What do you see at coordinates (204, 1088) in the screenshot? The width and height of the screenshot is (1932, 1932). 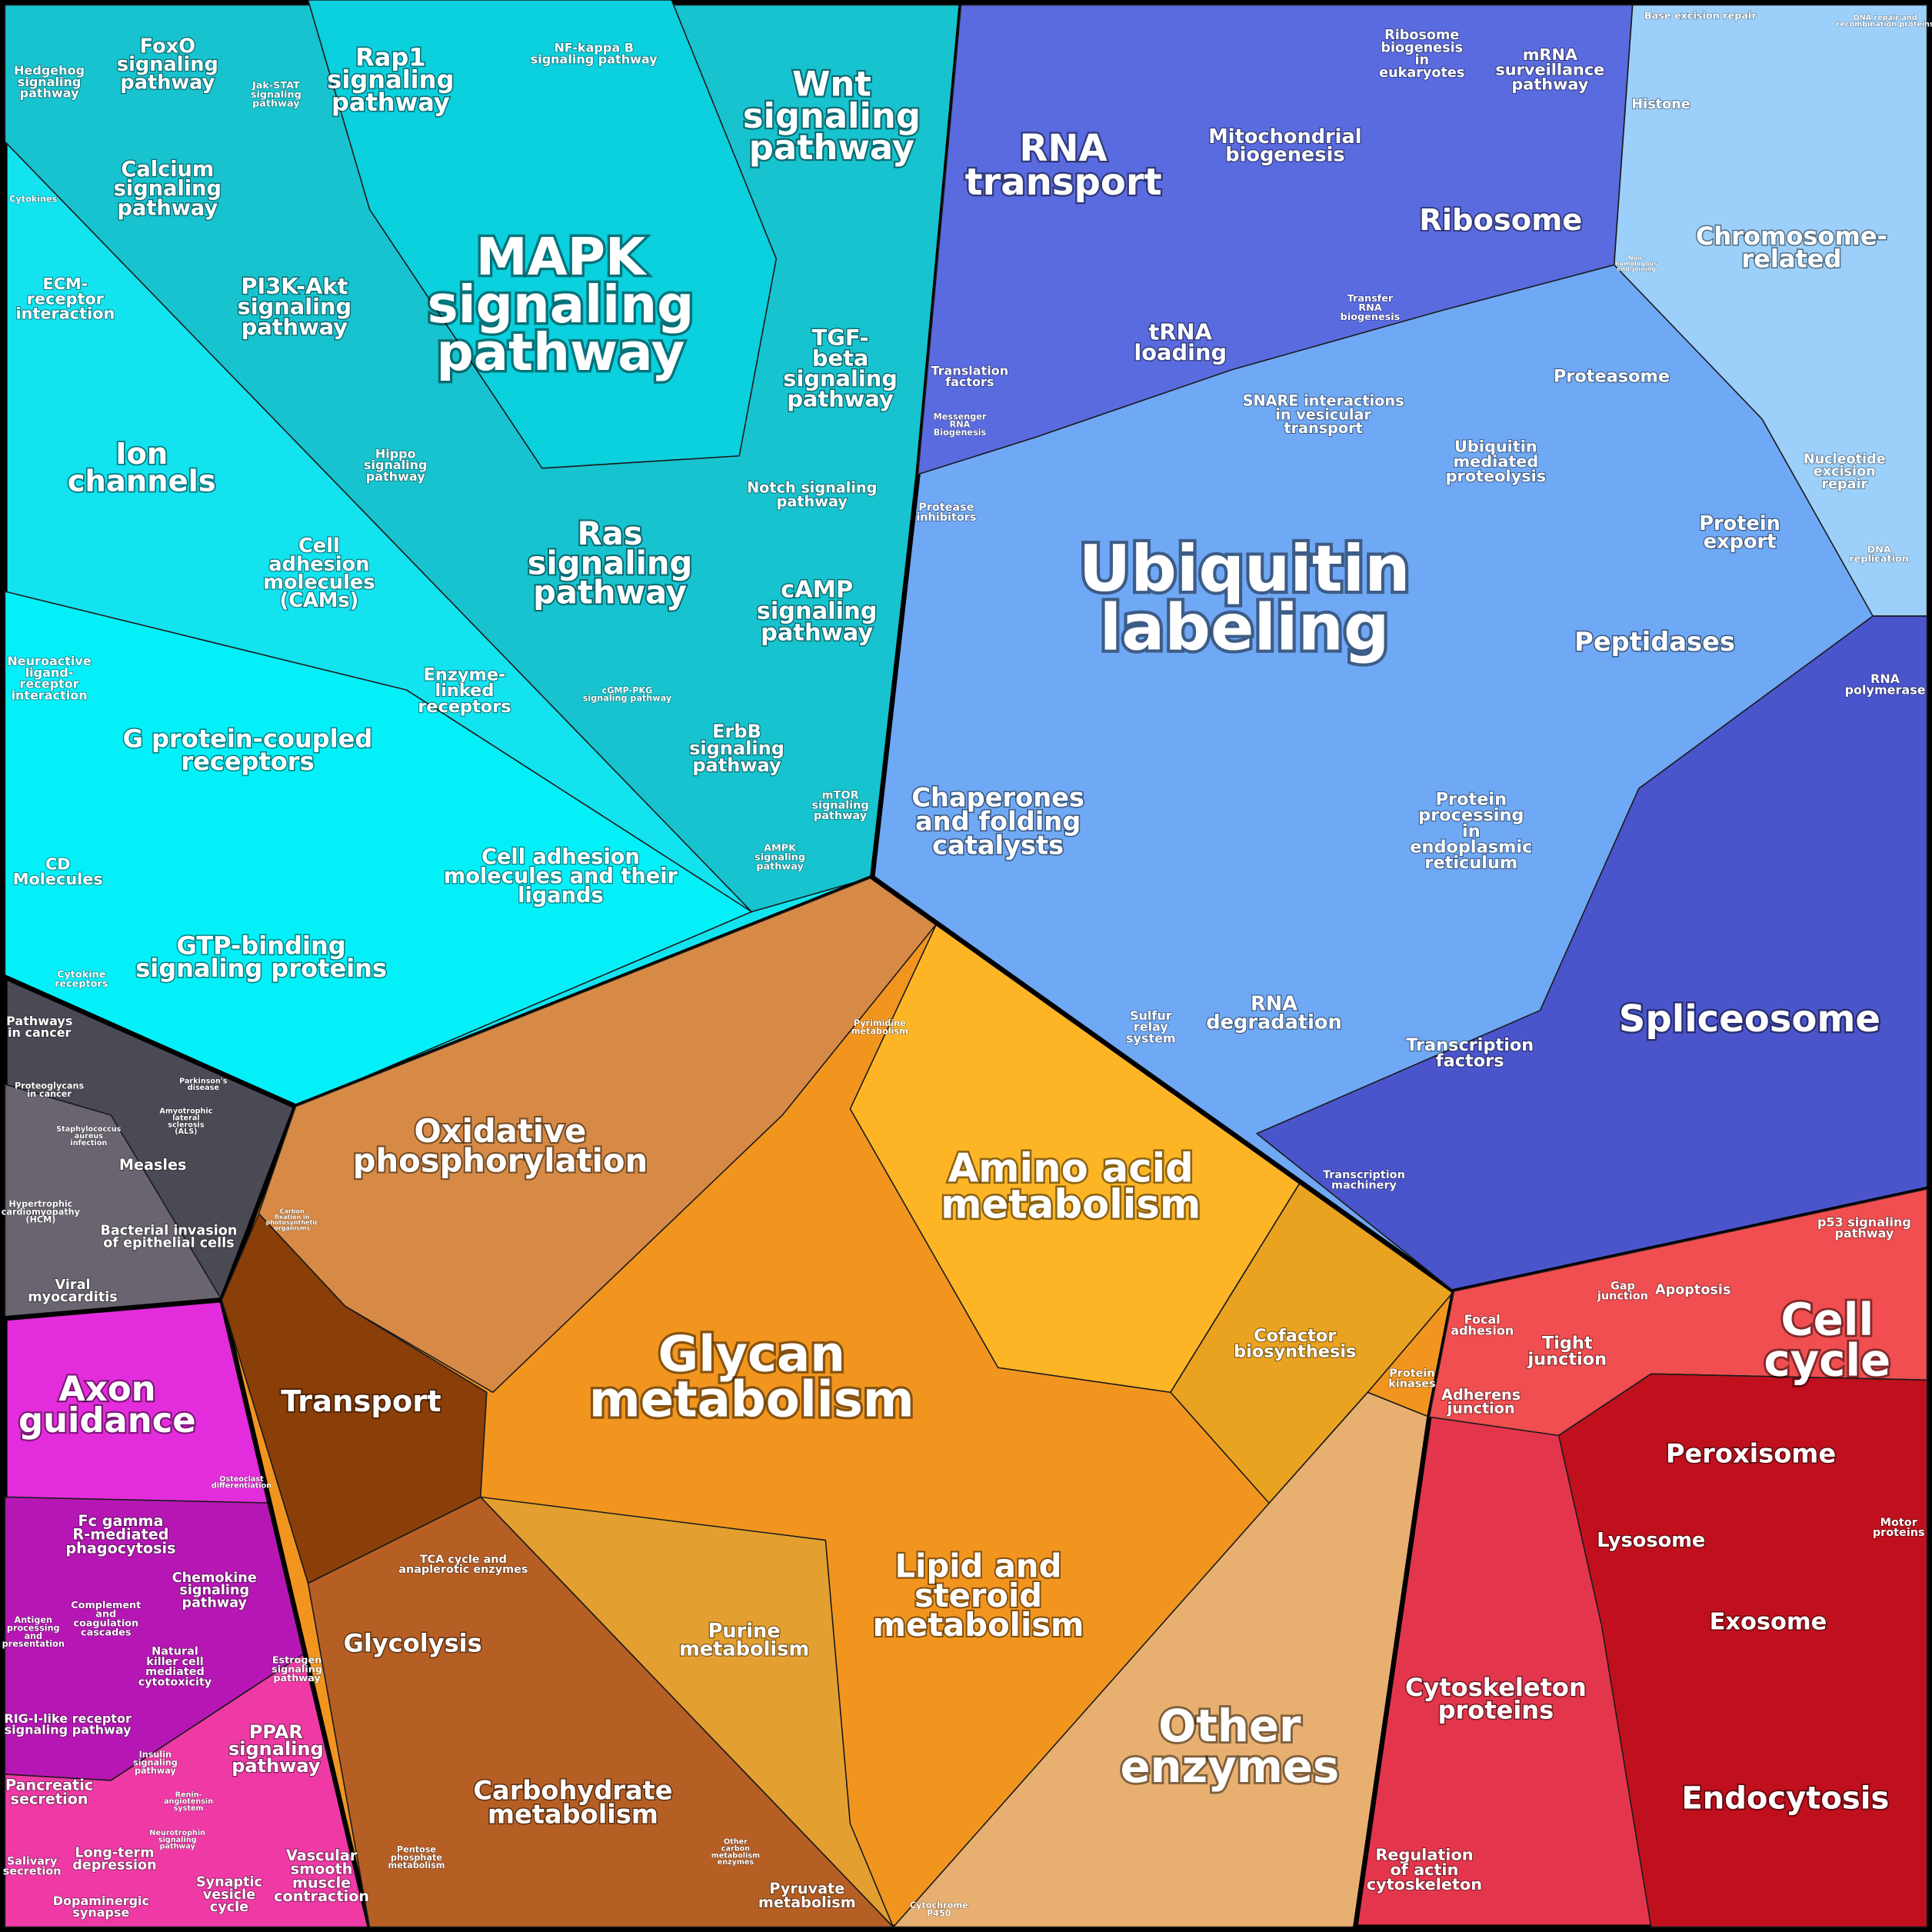 I see `region-label: disease` at bounding box center [204, 1088].